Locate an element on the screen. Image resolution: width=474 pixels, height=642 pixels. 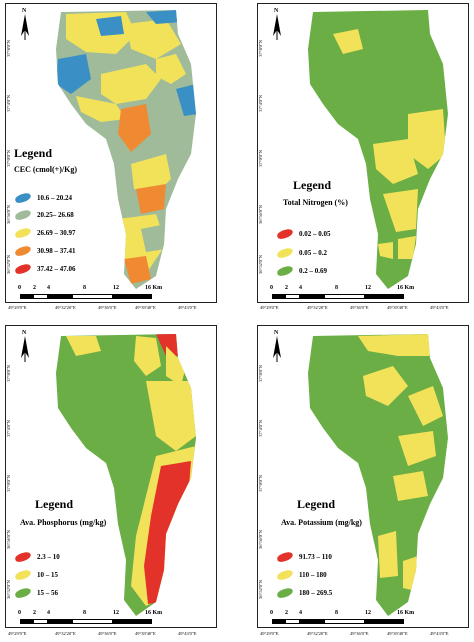
legend-item: 91.73 – 110 is located at coordinates (304, 557).